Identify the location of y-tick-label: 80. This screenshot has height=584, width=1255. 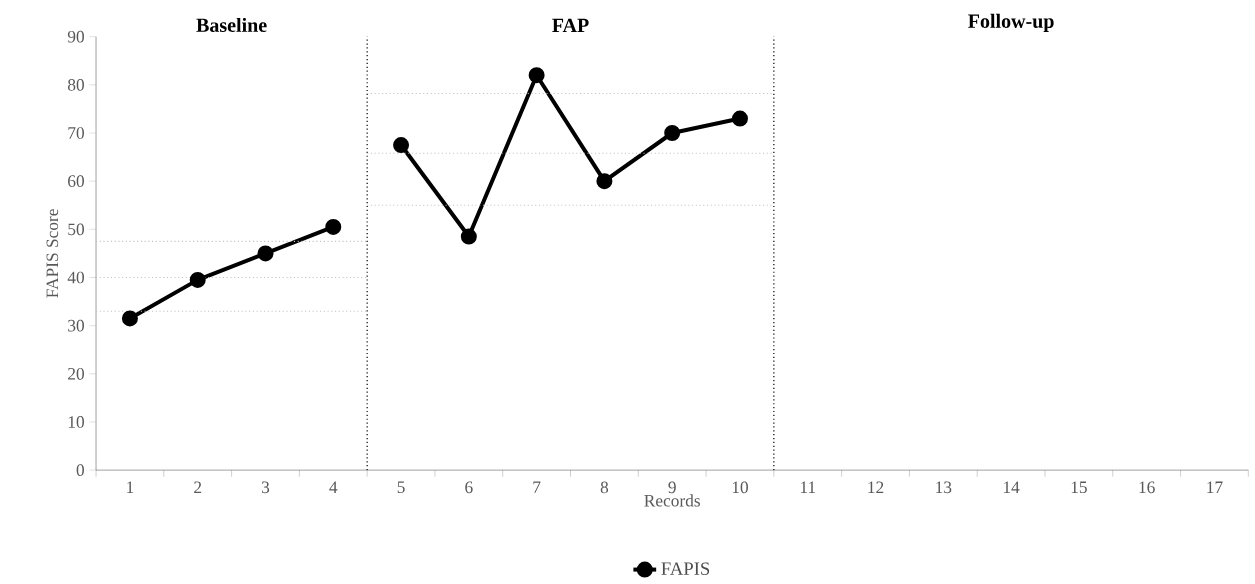
(75, 84).